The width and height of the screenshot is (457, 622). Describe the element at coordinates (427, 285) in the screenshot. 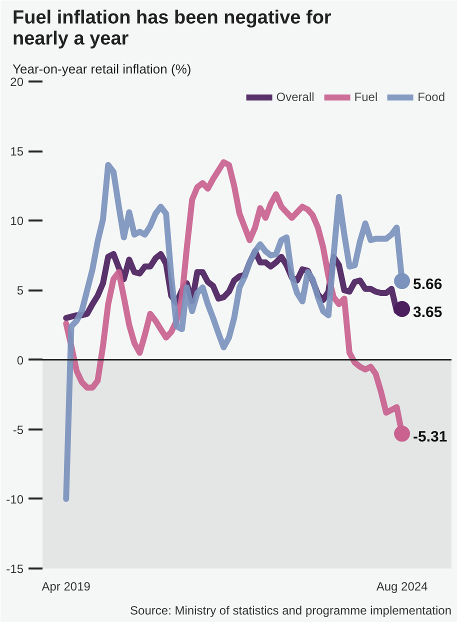

I see `annotation: 5.66` at that location.